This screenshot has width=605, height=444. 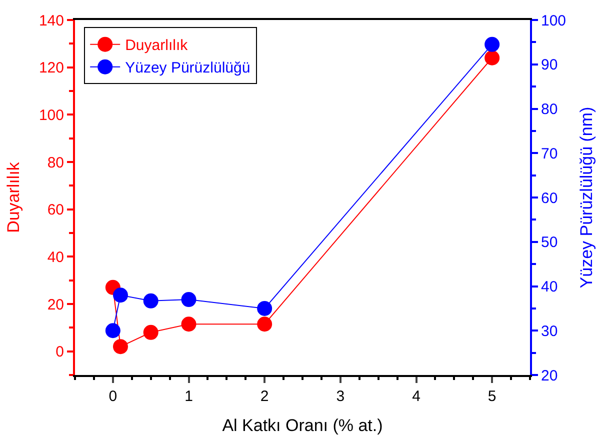 I want to click on y2-tick-label: 90, so click(x=549, y=65).